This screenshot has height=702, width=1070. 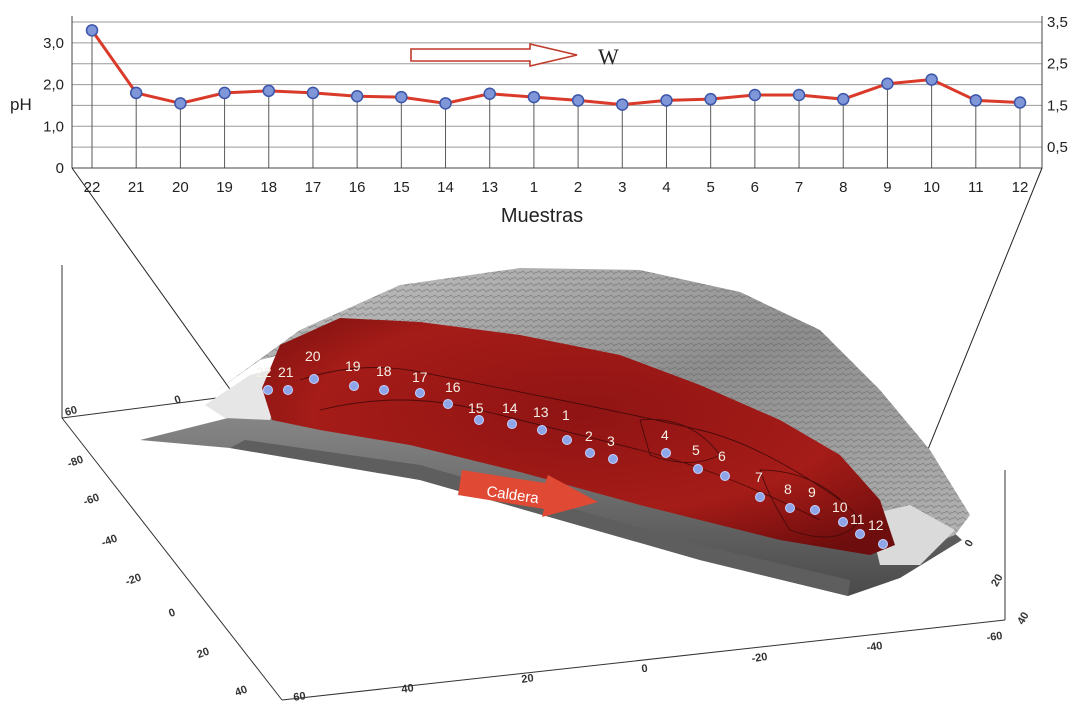 What do you see at coordinates (300, 696) in the screenshot?
I see `front-floor-tick: 60` at bounding box center [300, 696].